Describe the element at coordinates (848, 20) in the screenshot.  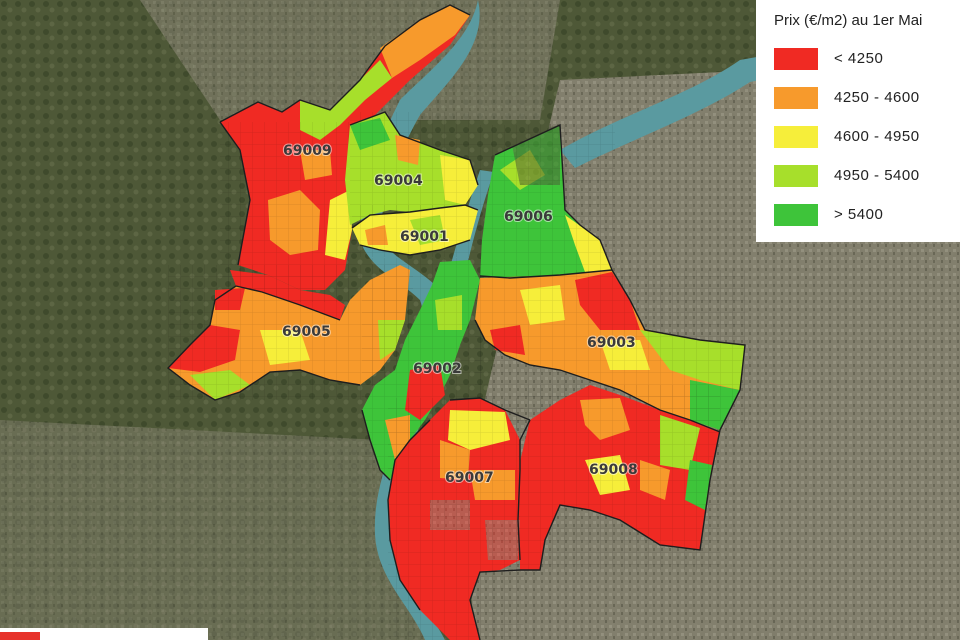
I see `legend-title: Prix (€/m2) au 1er Mai` at that location.